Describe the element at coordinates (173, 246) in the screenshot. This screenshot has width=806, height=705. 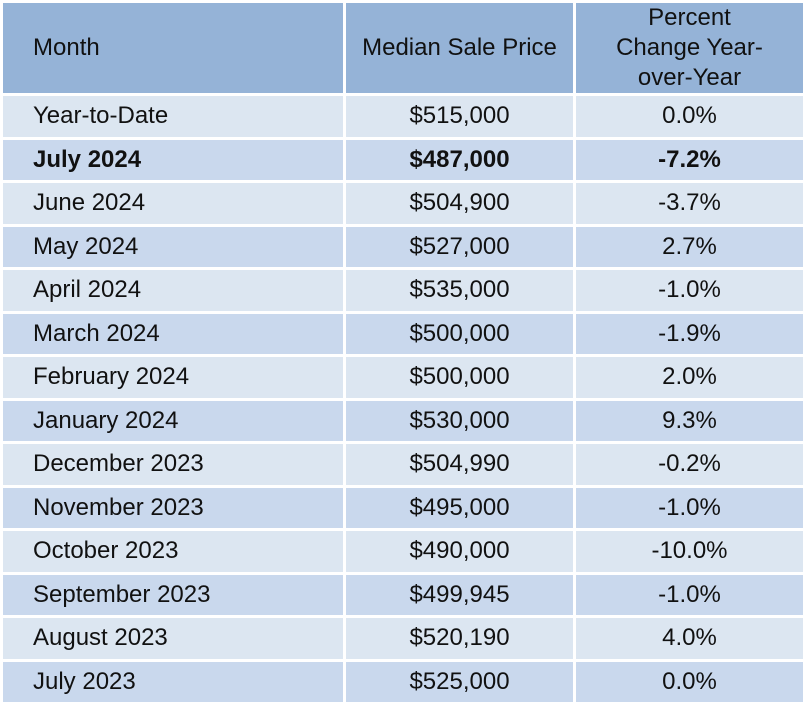
I see `table-cell: May 2024` at that location.